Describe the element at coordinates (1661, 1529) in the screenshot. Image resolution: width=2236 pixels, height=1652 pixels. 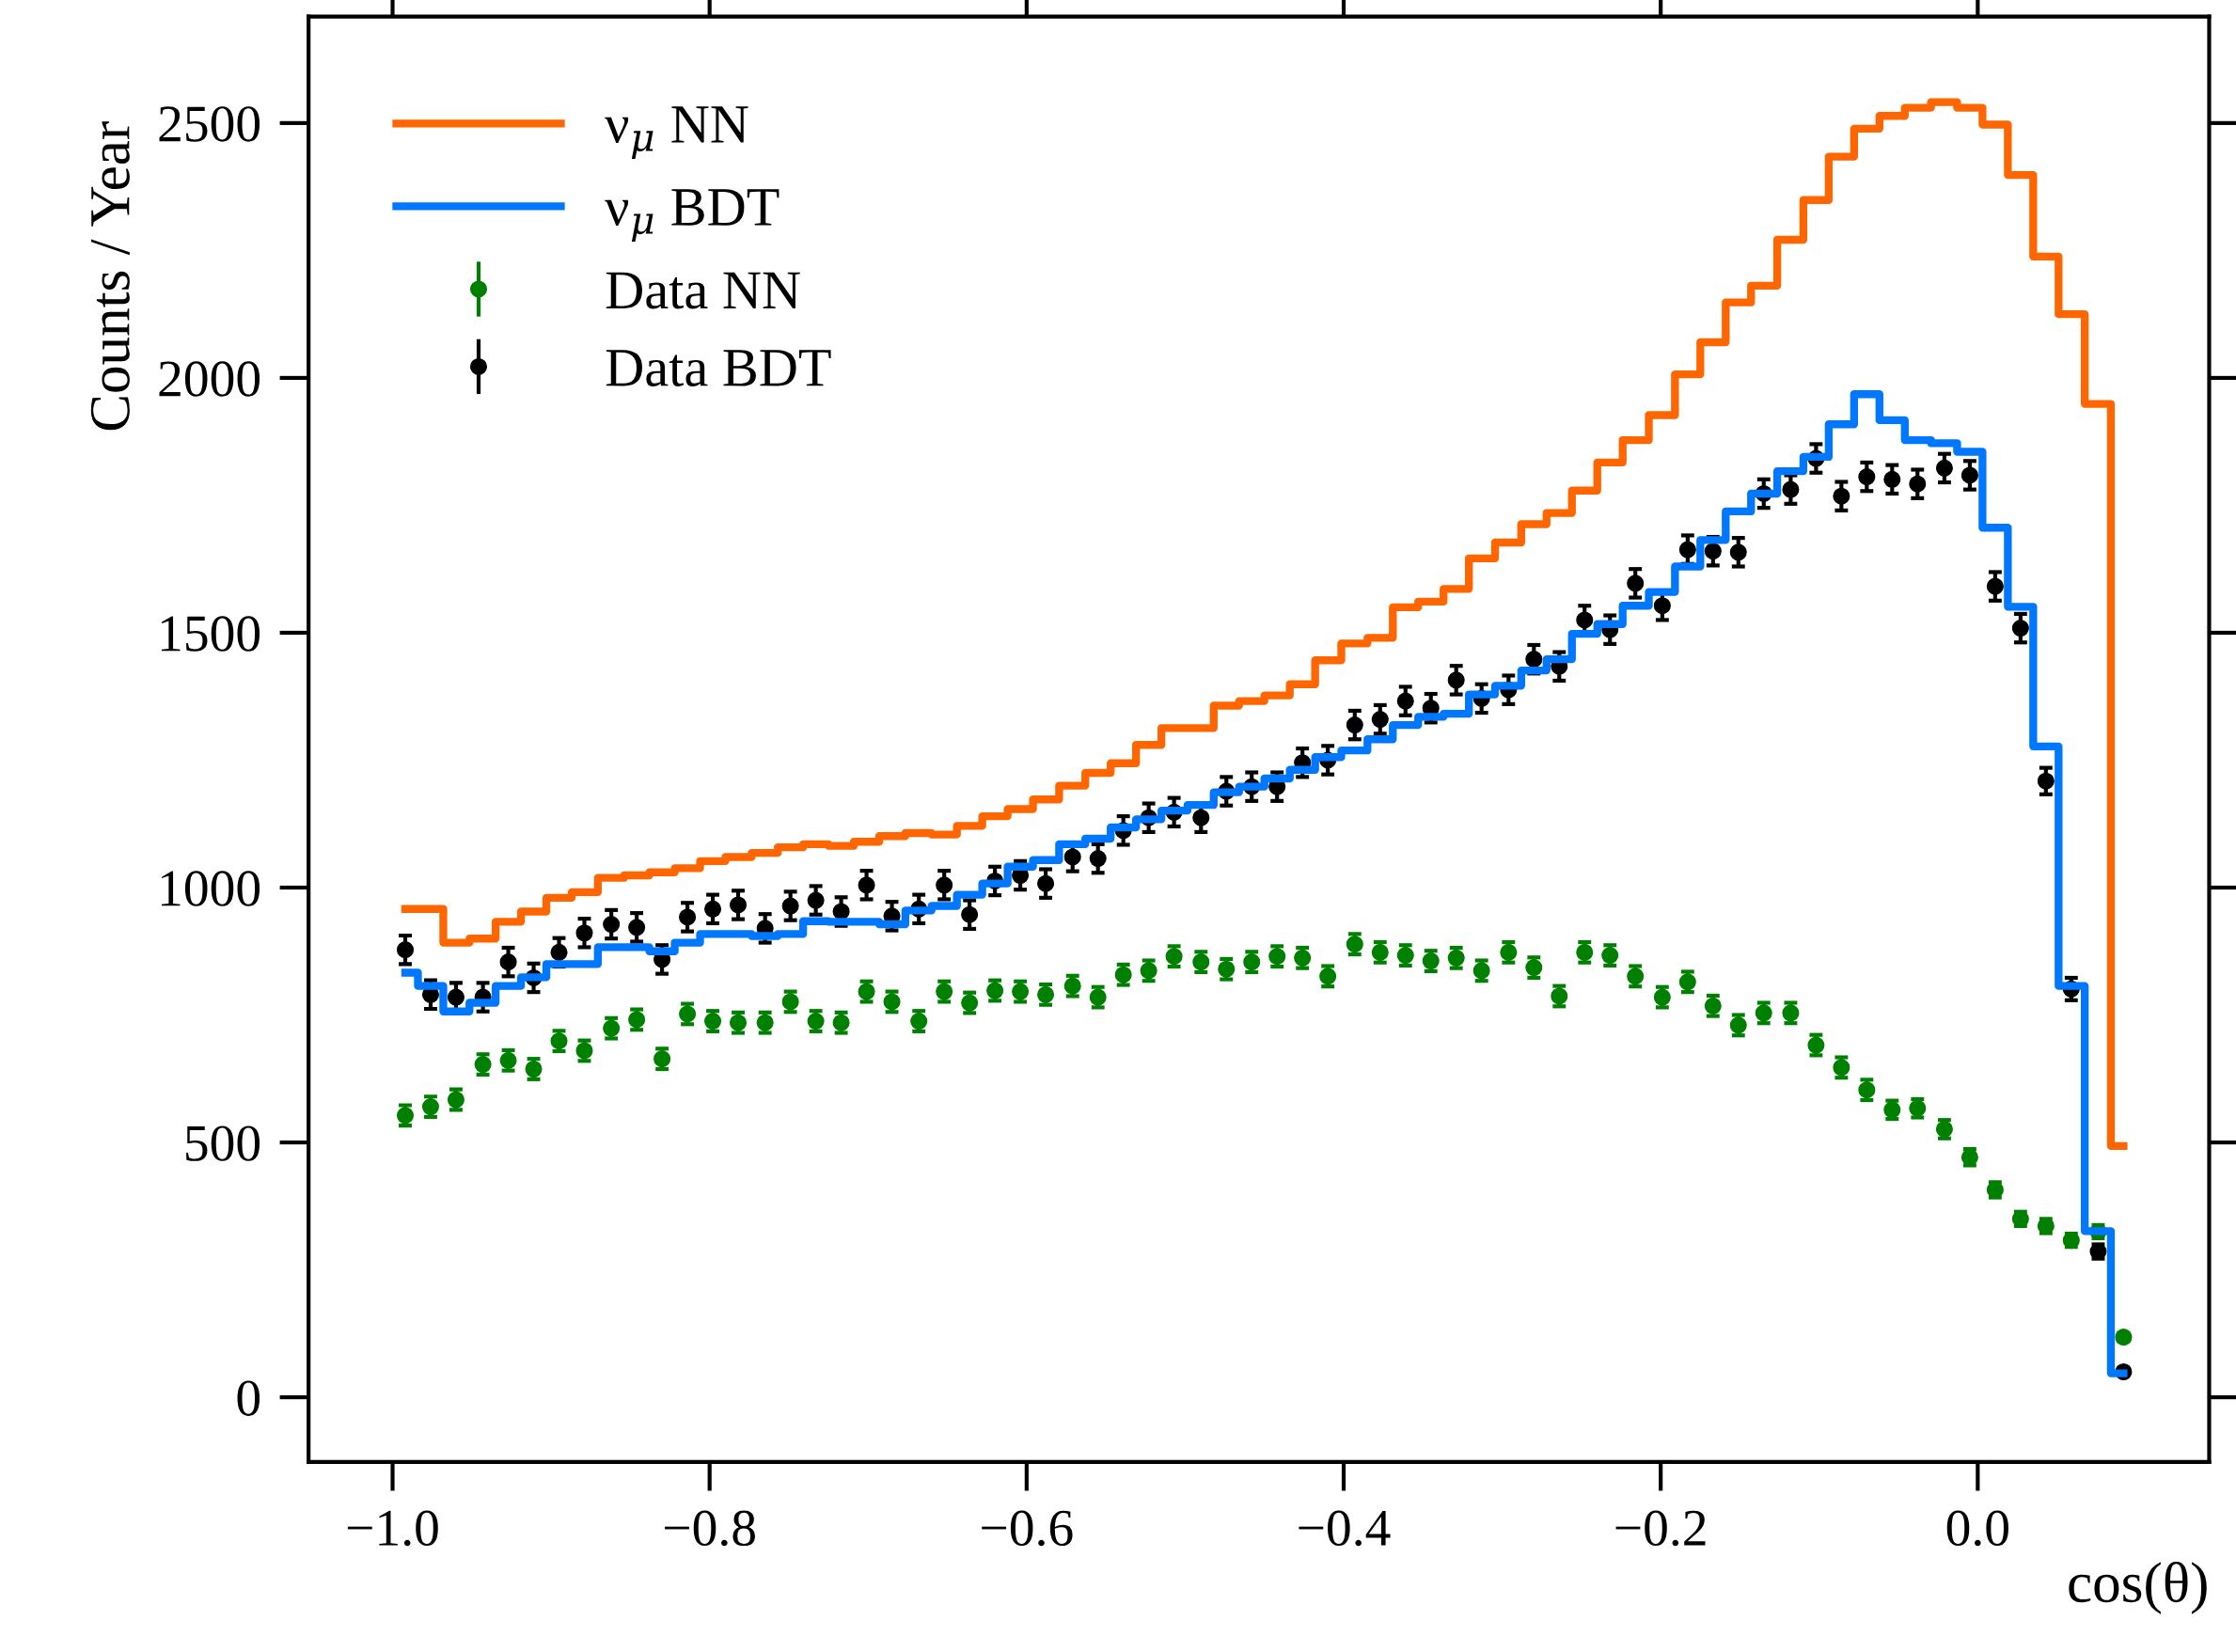
I see `x-tick-label: −0.2` at that location.